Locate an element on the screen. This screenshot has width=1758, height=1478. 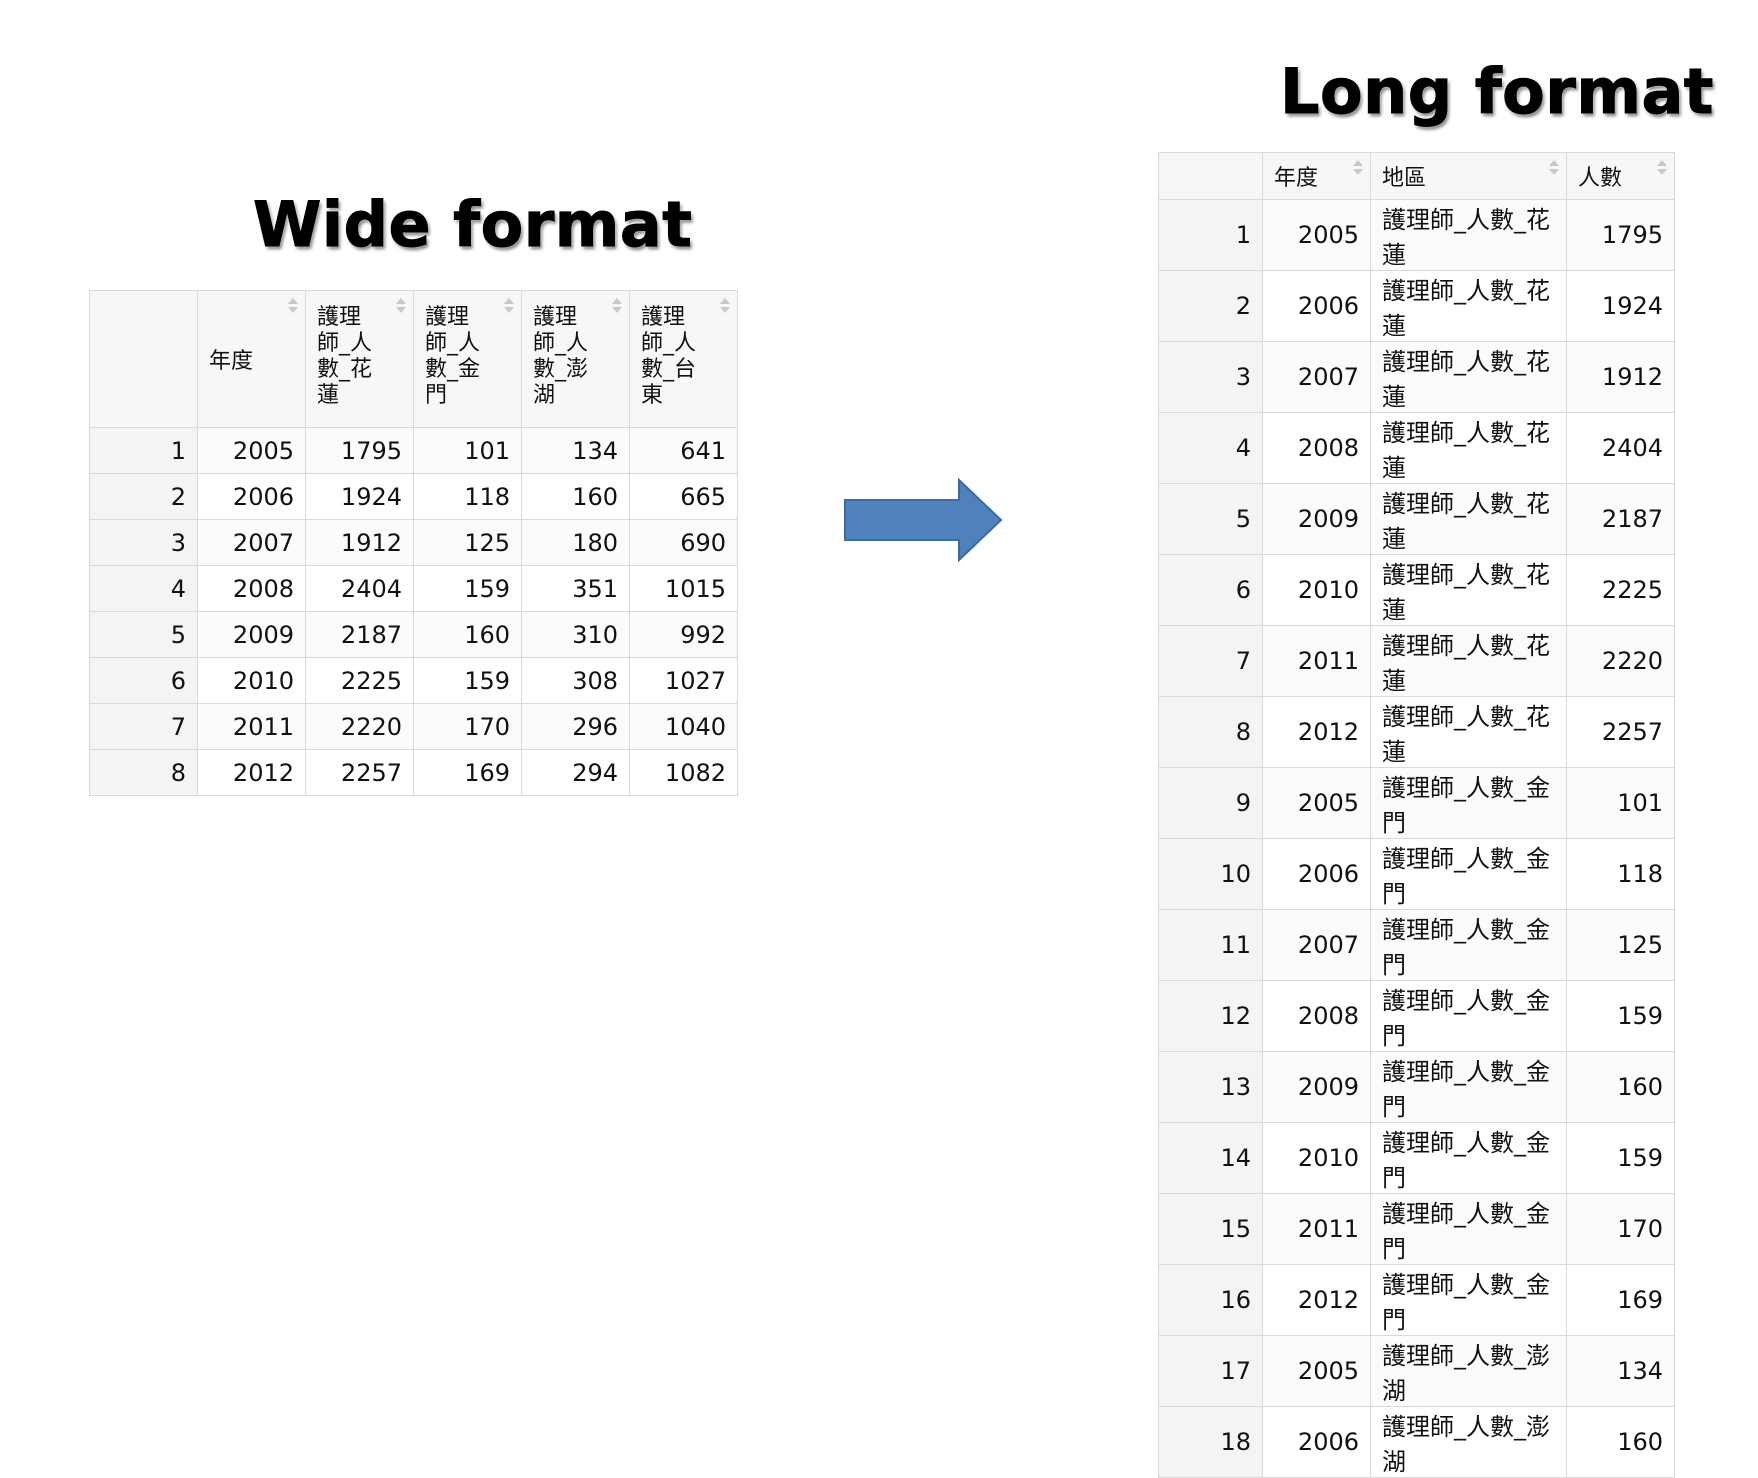
table-cell: 180 is located at coordinates (575, 542).